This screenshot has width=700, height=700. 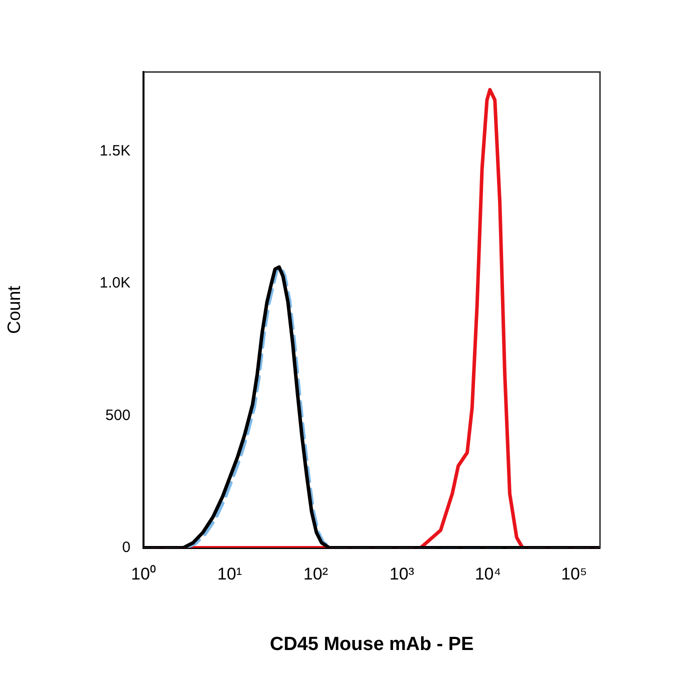 I want to click on x-tick-label: 10¹, so click(x=229, y=574).